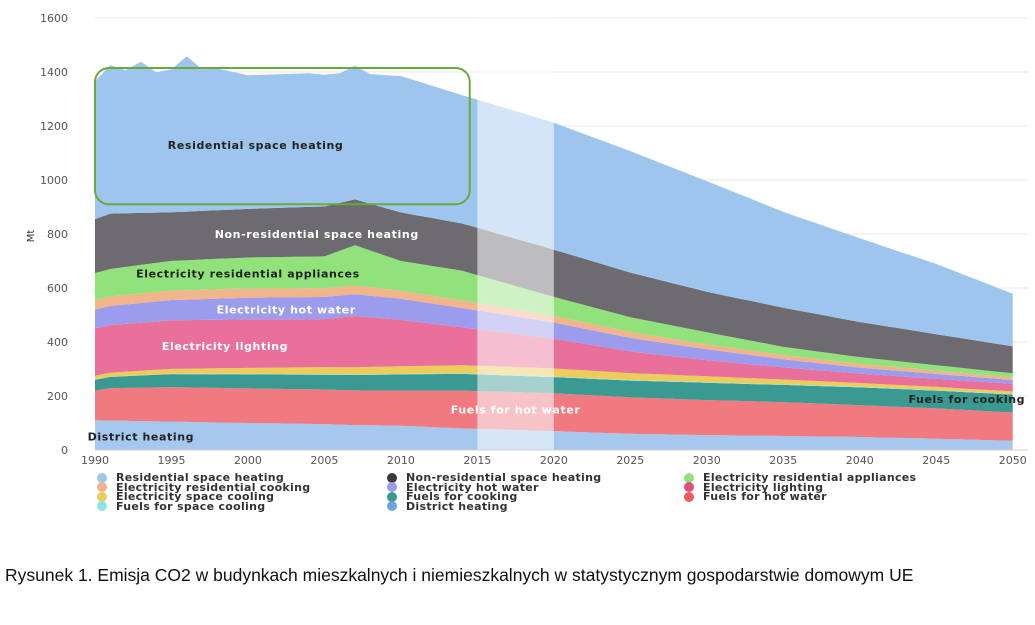  I want to click on legend-label: Electricity space cooling, so click(195, 497).